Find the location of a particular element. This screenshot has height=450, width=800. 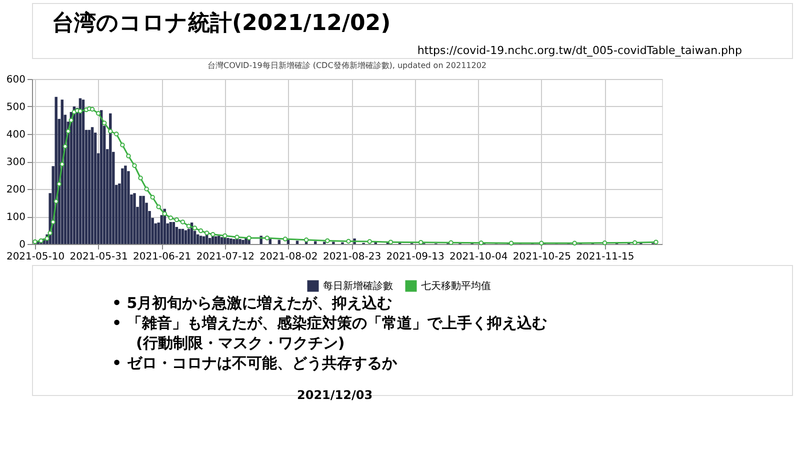

y-tick-label: 100 is located at coordinates (16, 217).